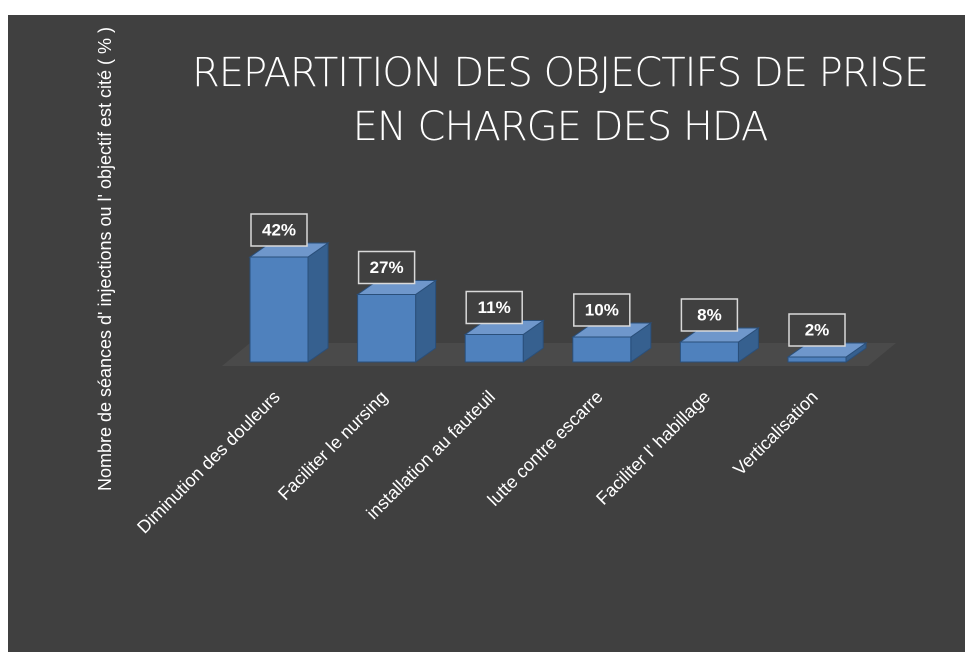 The image size is (972, 659). I want to click on bar-side, so click(318, 302).